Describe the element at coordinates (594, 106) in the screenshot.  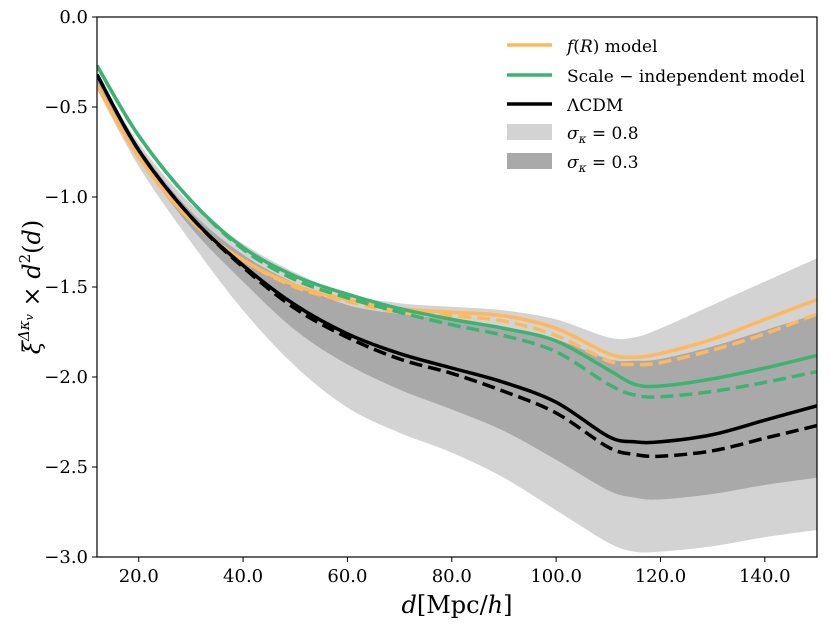
I see `legend-label-lcdm: ΛCDM` at that location.